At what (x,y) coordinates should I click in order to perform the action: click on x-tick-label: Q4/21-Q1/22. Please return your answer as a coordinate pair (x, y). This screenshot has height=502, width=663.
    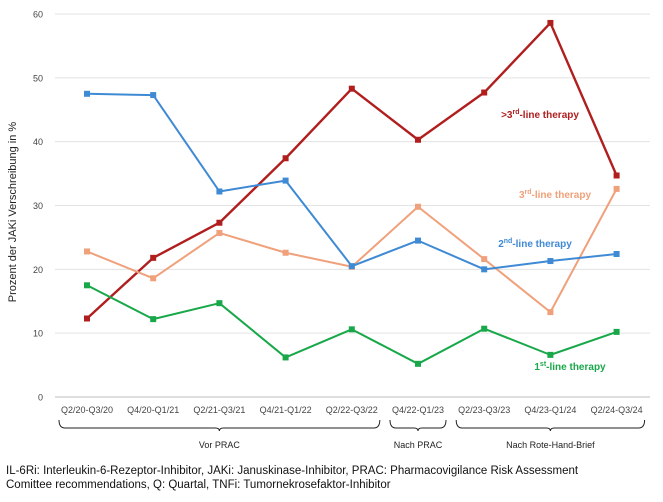
    Looking at the image, I should click on (286, 410).